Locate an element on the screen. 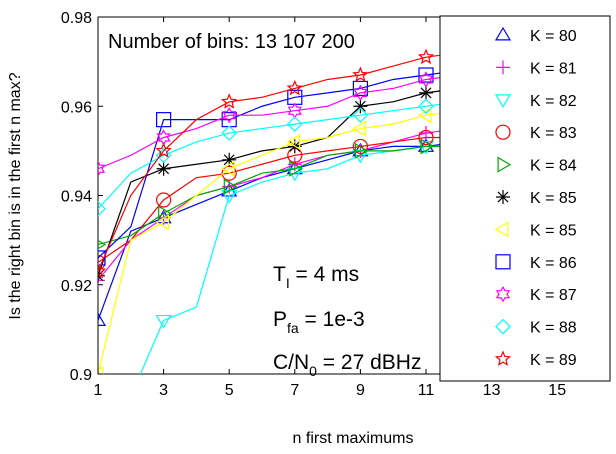  legend-item: K = 82 is located at coordinates (535, 101).